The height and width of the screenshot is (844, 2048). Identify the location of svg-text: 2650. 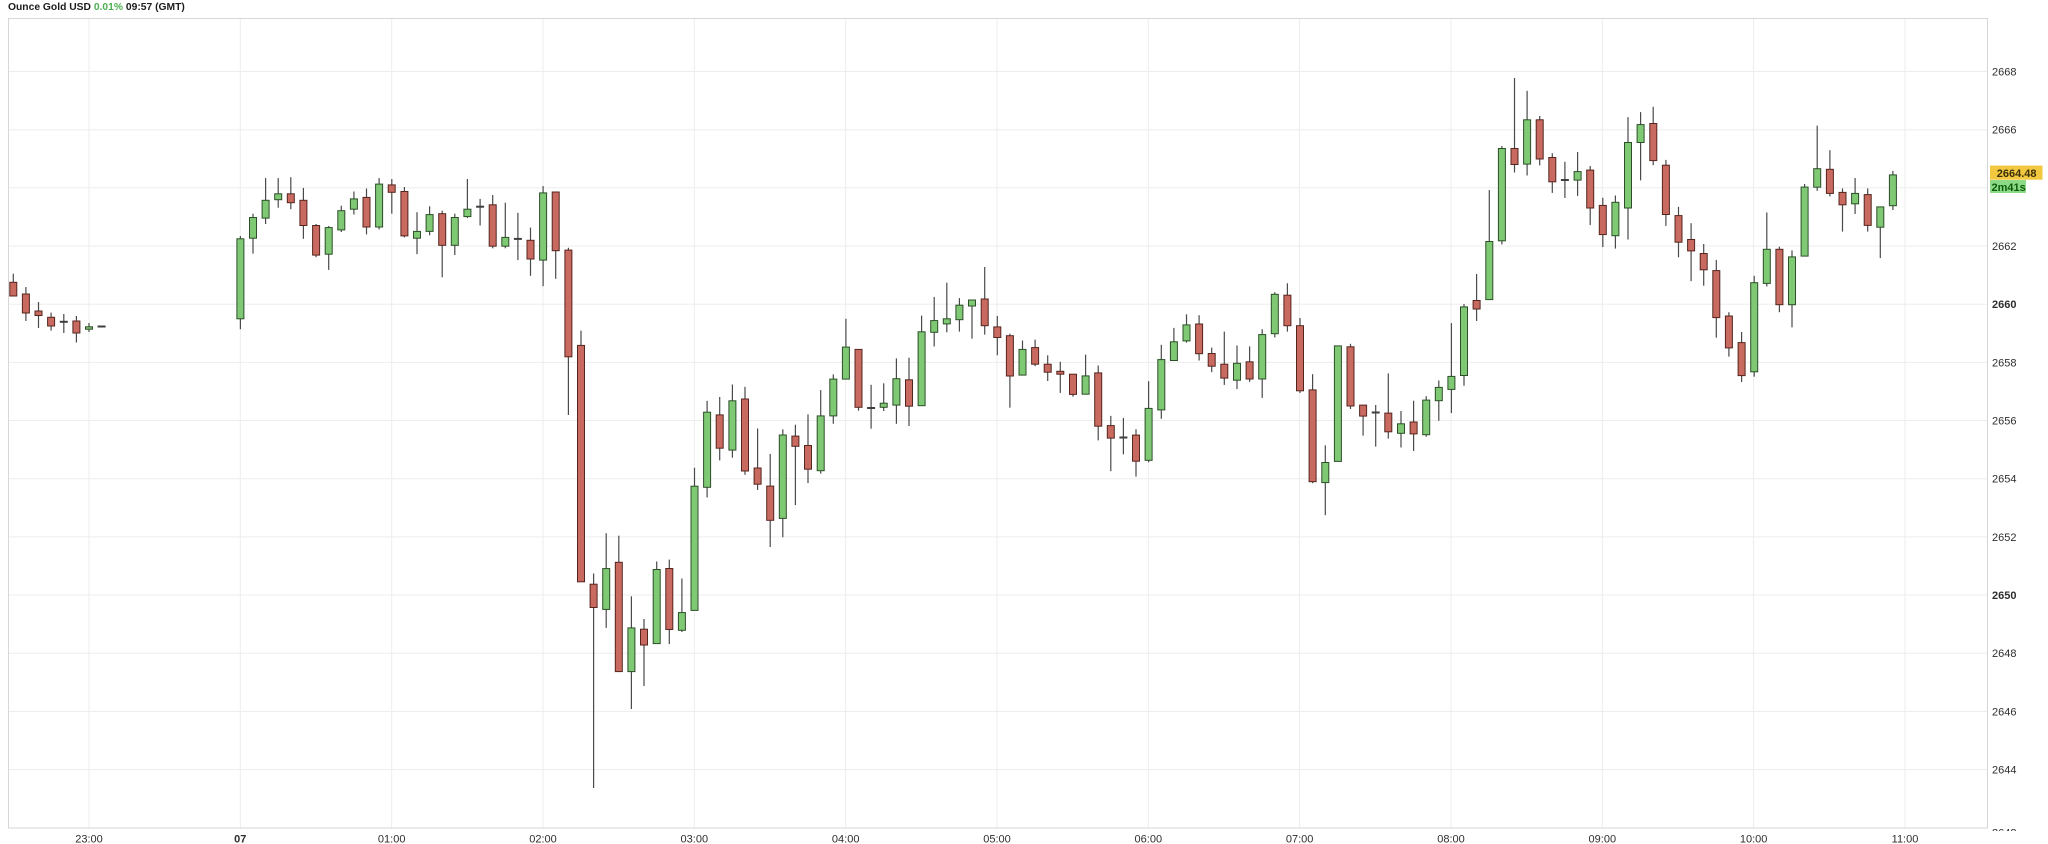
(2004, 596).